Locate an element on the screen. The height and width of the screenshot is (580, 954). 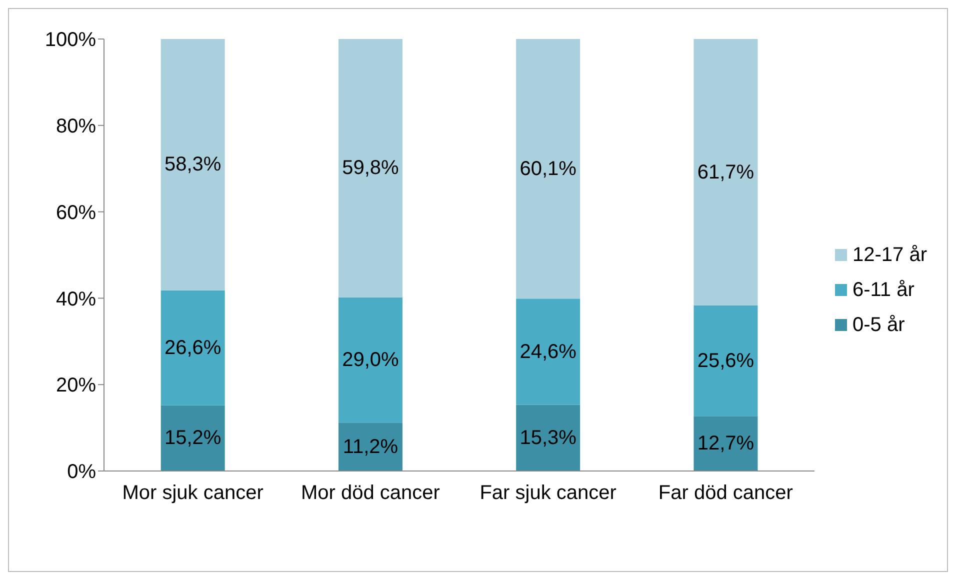
data-label: 15,2% is located at coordinates (193, 438).